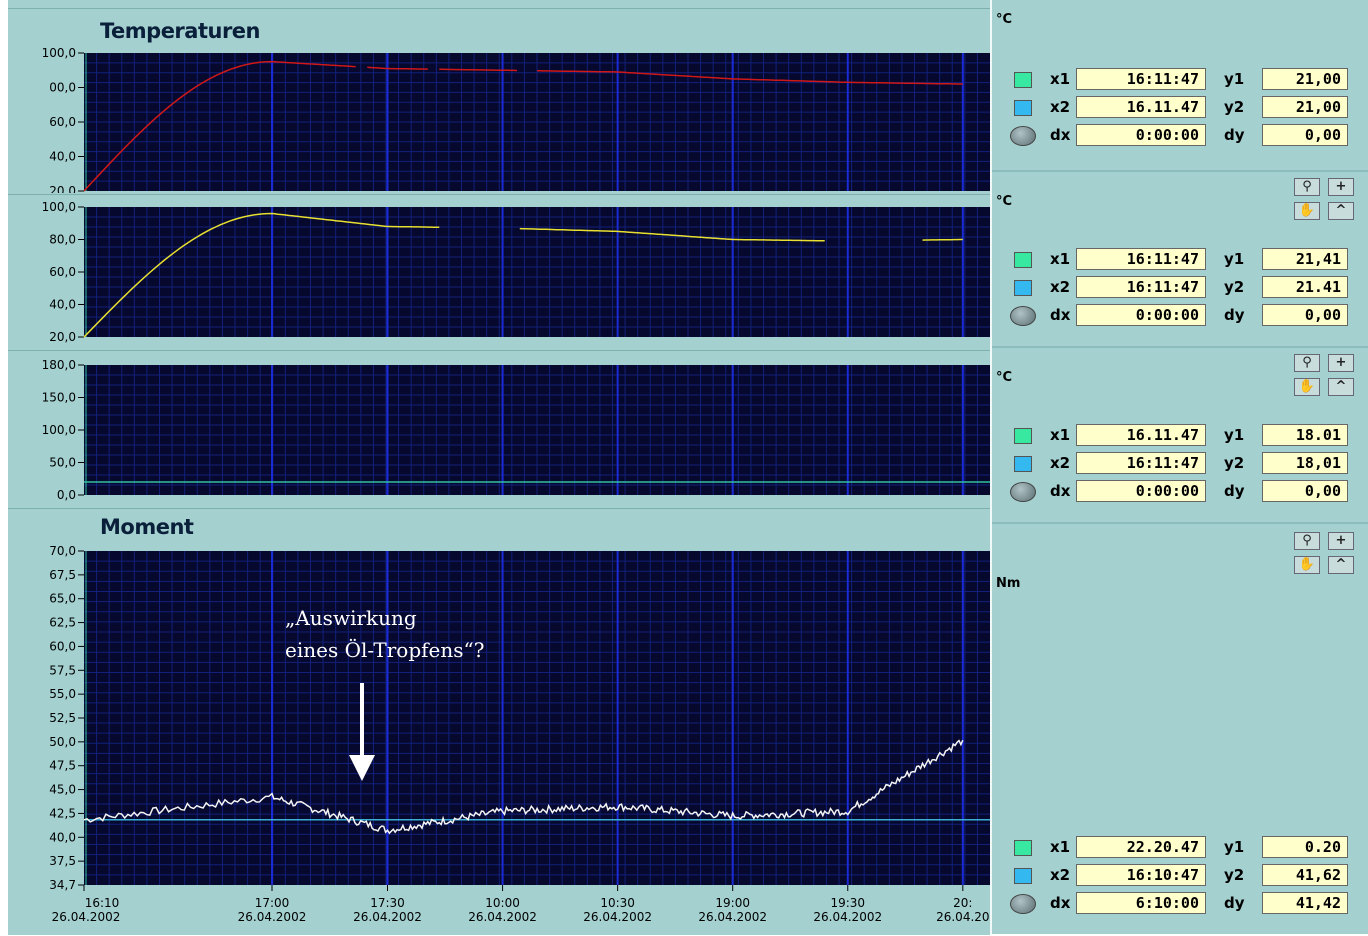 Image resolution: width=1368 pixels, height=936 pixels. What do you see at coordinates (62, 575) in the screenshot?
I see `y-tick-label: 67,5` at bounding box center [62, 575].